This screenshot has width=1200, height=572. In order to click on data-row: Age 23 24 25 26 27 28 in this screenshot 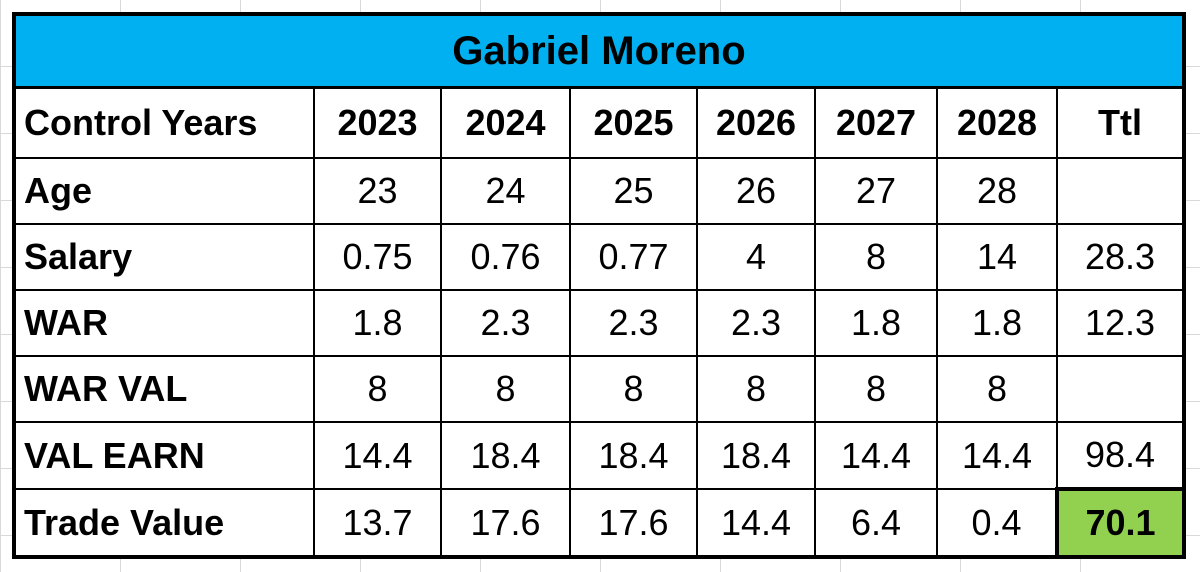, I will do `click(599, 191)`.